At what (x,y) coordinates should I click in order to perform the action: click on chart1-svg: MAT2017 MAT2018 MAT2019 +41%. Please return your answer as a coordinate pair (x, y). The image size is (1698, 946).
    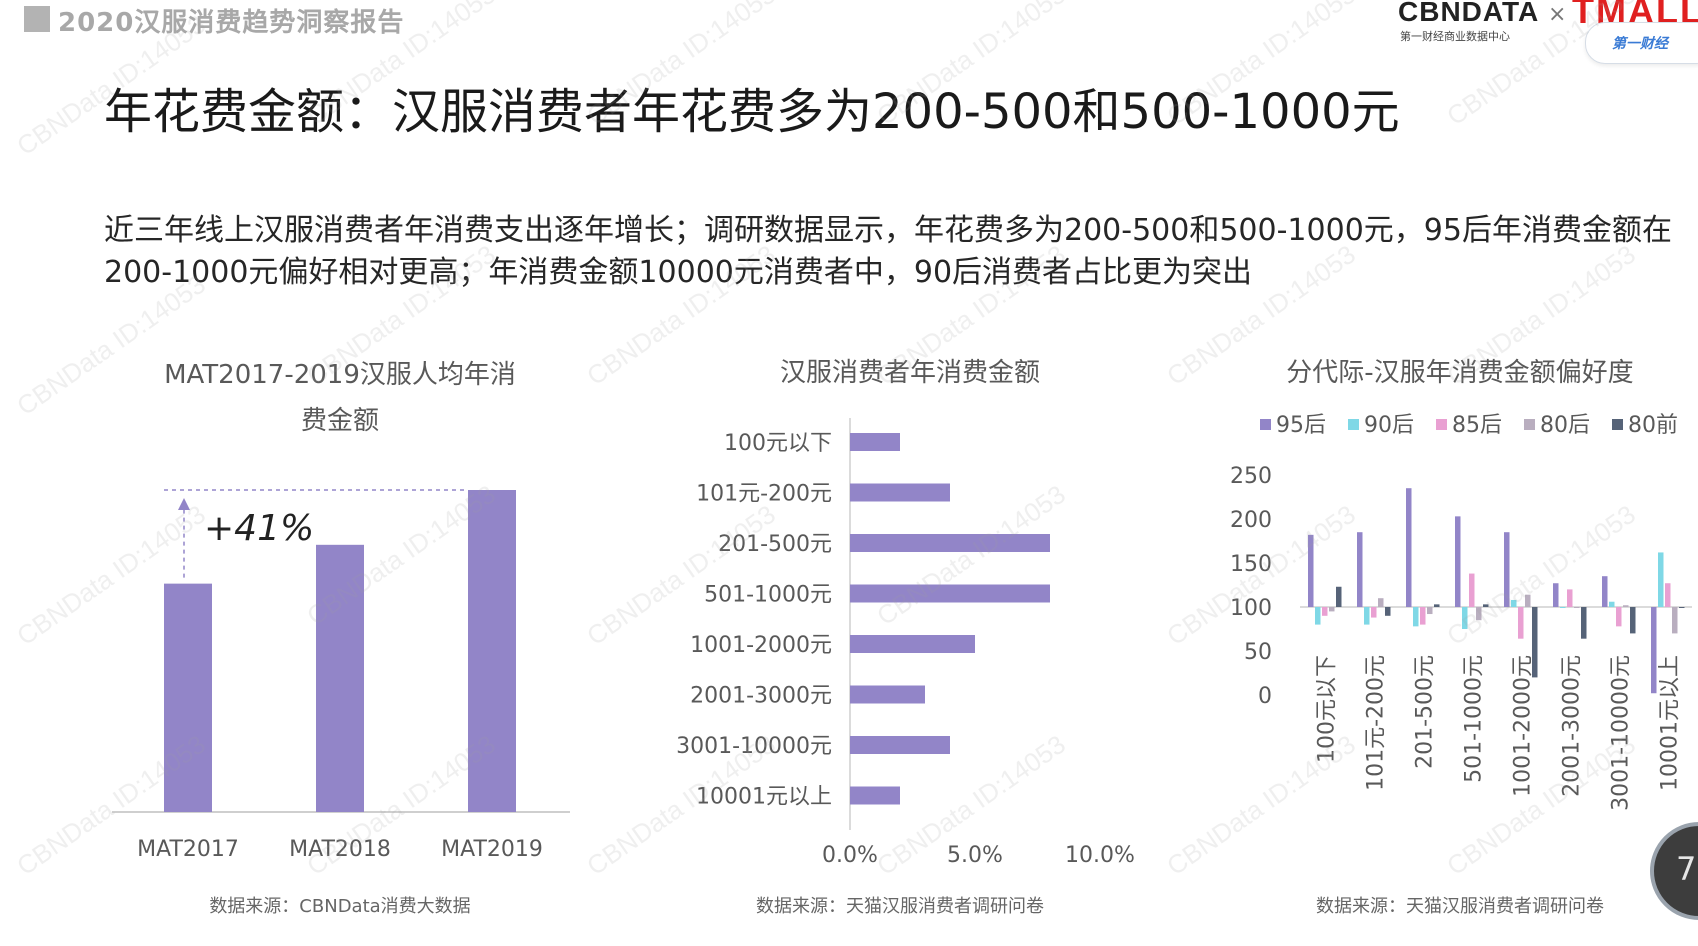
    Looking at the image, I should click on (341, 675).